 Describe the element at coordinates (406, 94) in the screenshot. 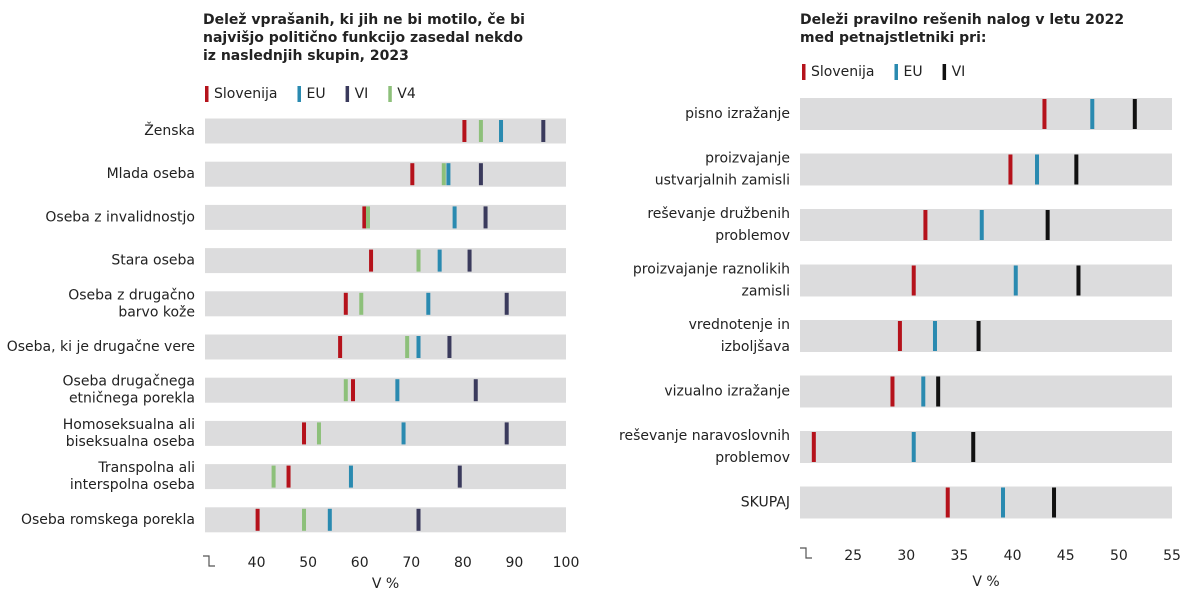

I see `legend-label: V4` at that location.